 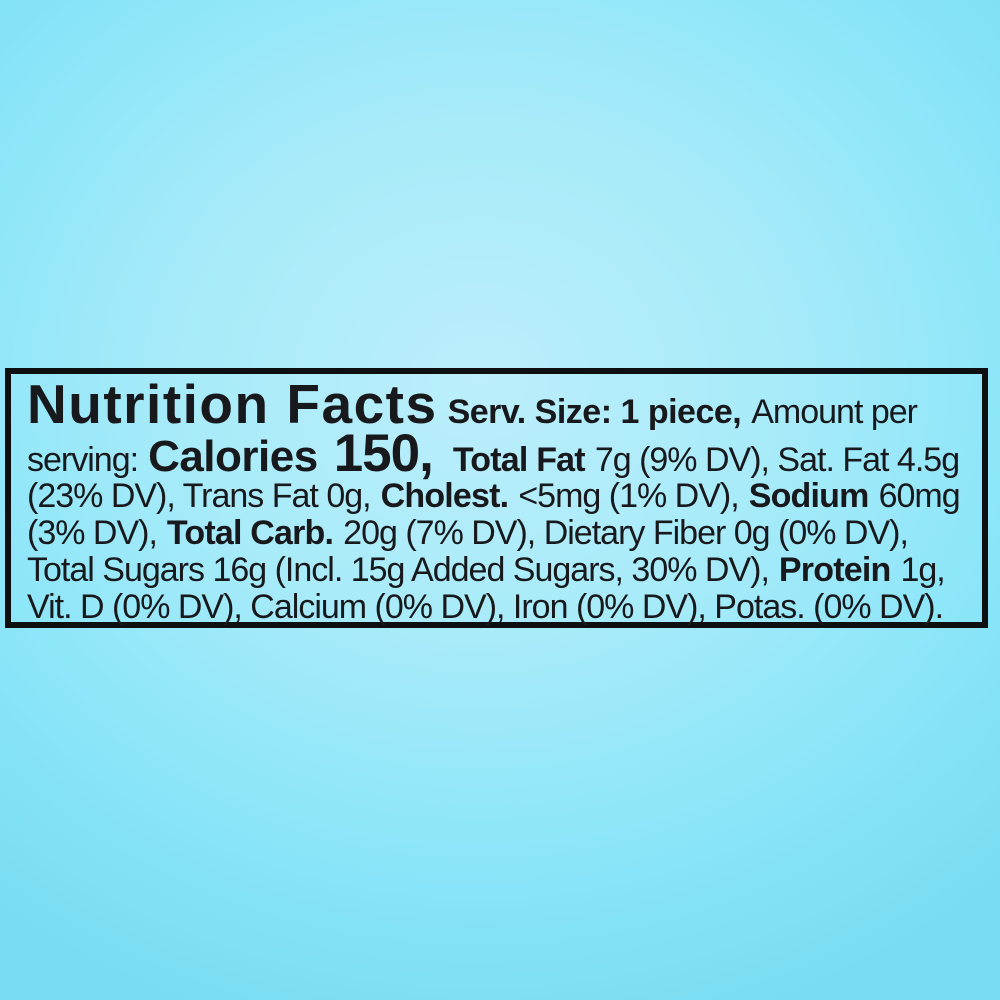 I want to click on calories-label: Calories, so click(x=233, y=456).